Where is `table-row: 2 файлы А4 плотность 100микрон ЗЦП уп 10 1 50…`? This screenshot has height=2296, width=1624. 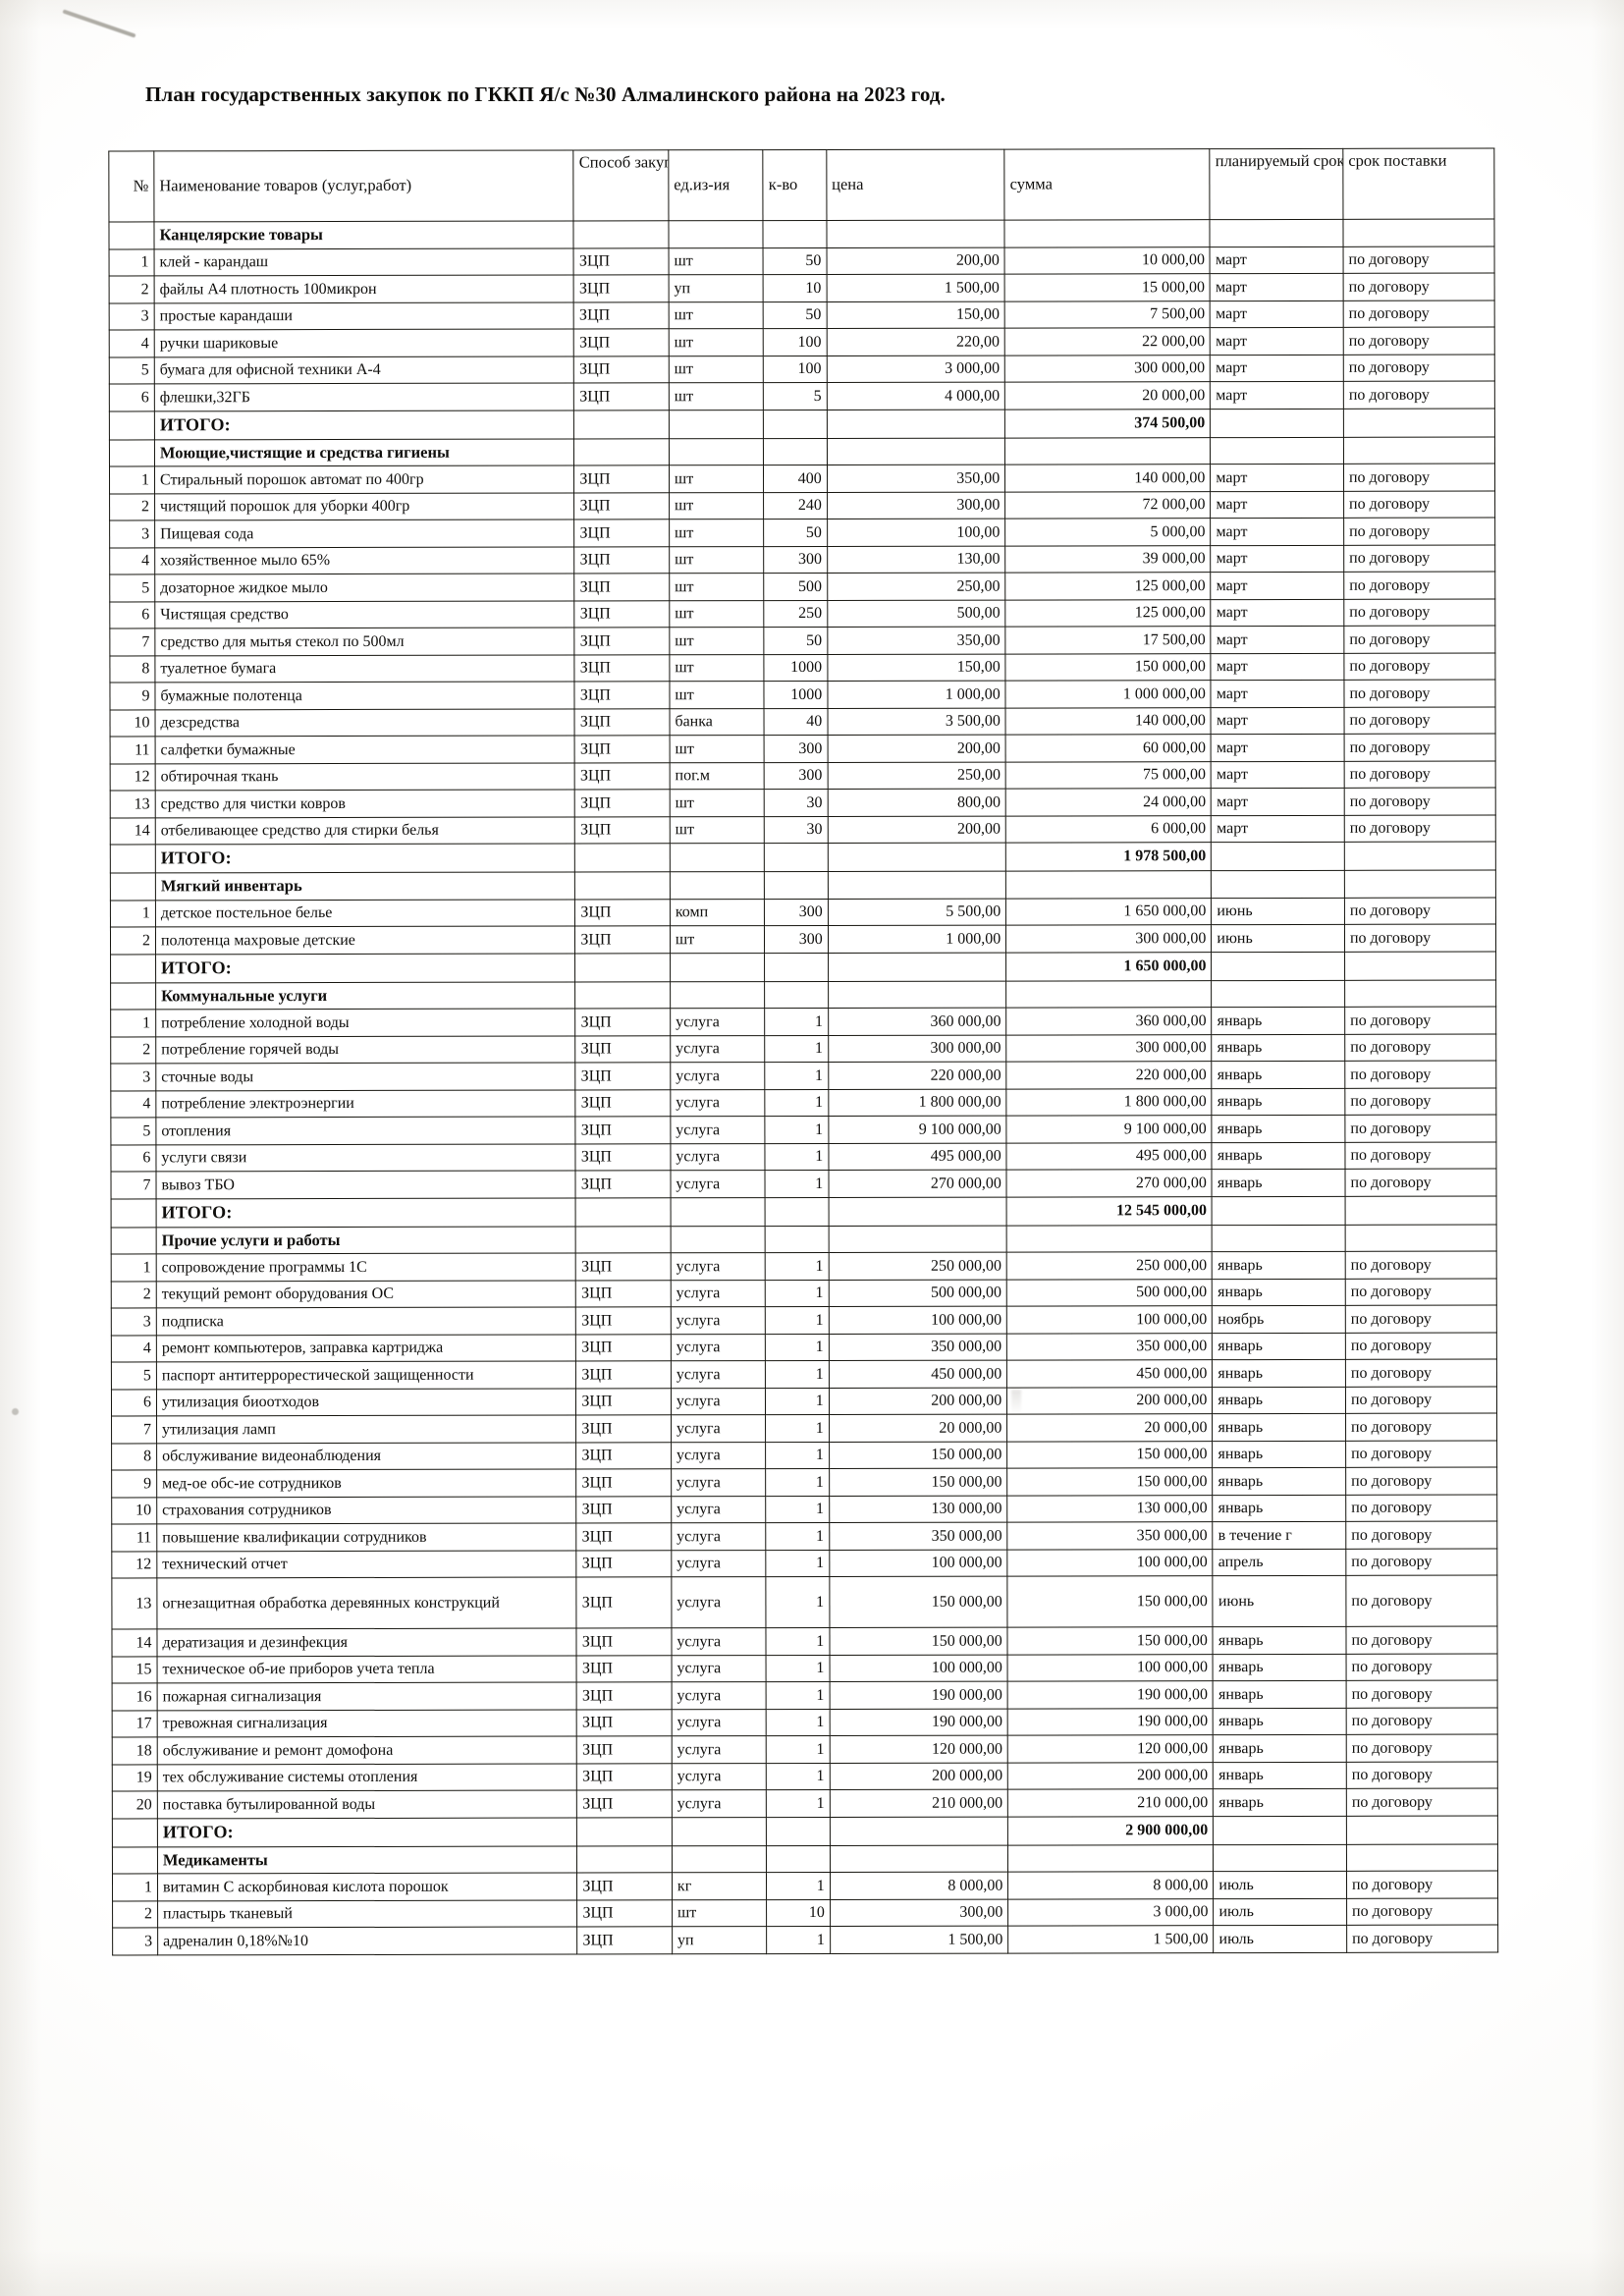
table-row: 2 файлы А4 плотность 100микрон ЗЦП уп 10 1 50… is located at coordinates (802, 288).